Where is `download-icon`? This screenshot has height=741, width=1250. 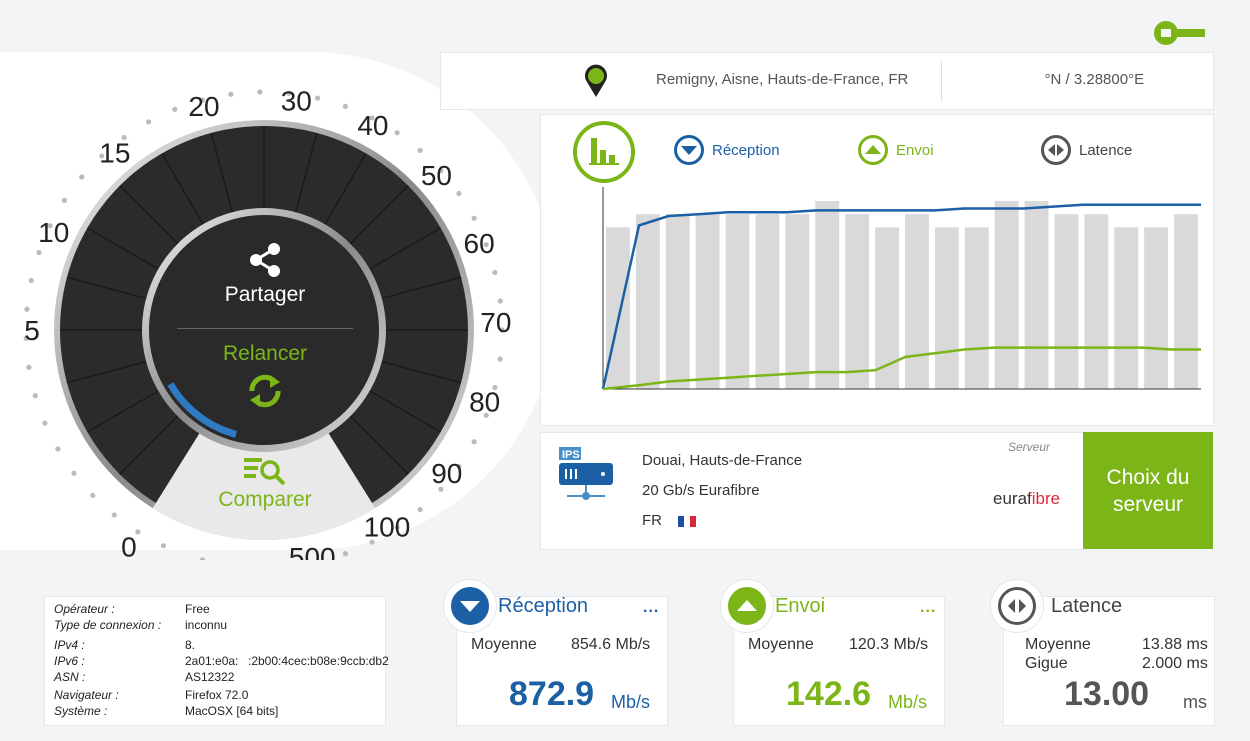
download-icon is located at coordinates (689, 150).